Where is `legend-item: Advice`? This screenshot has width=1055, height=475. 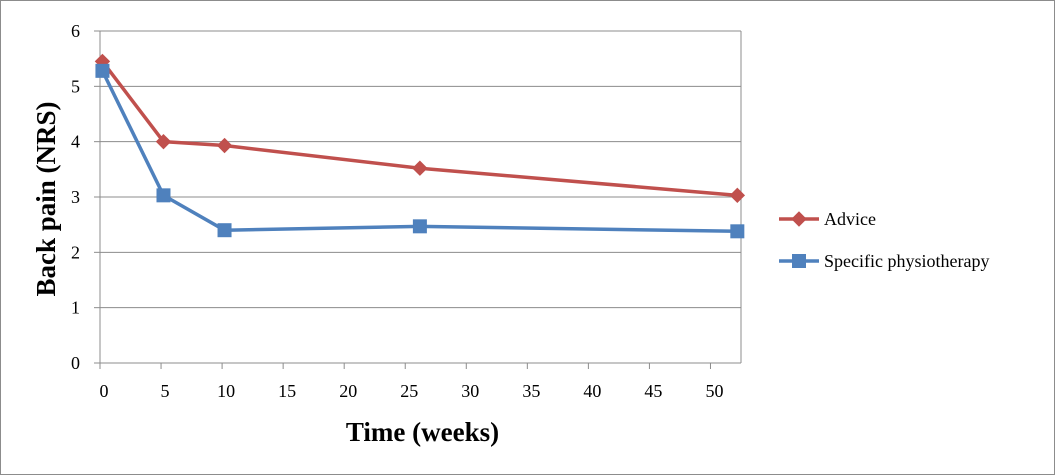
legend-item: Advice is located at coordinates (827, 219).